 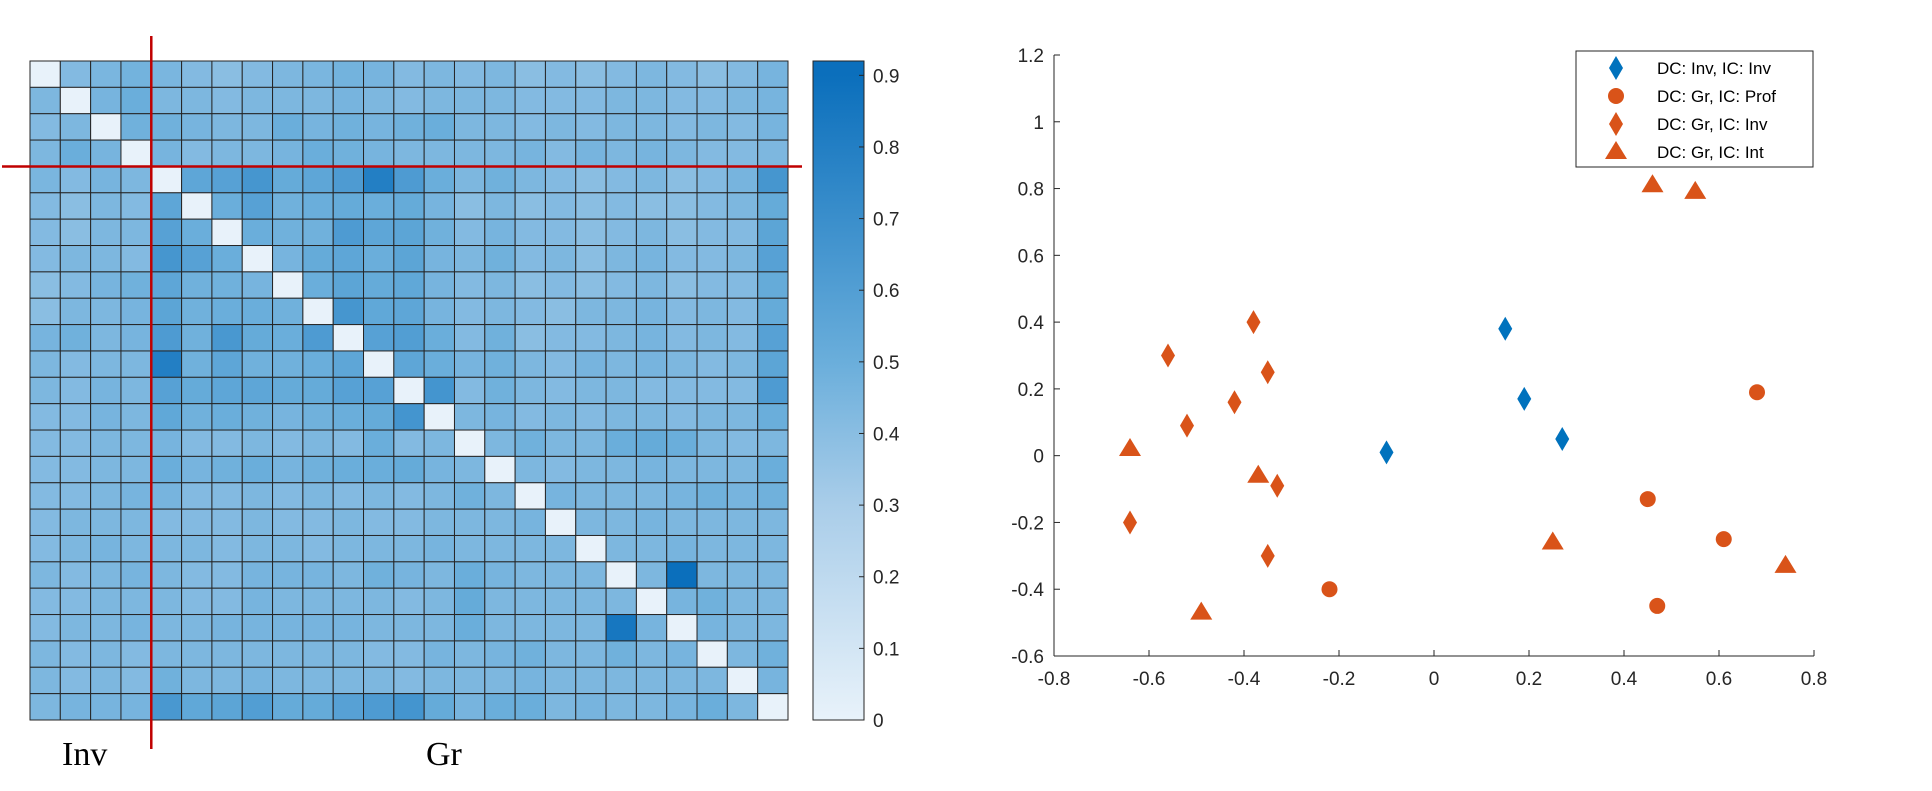 I want to click on data-point-diamond, so click(x=1277, y=485).